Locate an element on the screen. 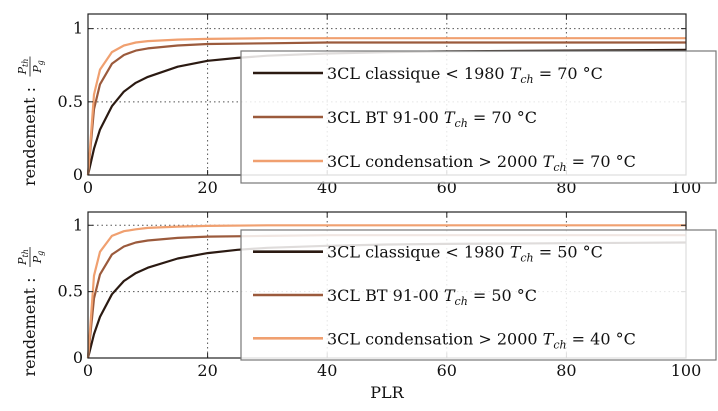  legend-label-value: = 40 °C is located at coordinates (601, 338).